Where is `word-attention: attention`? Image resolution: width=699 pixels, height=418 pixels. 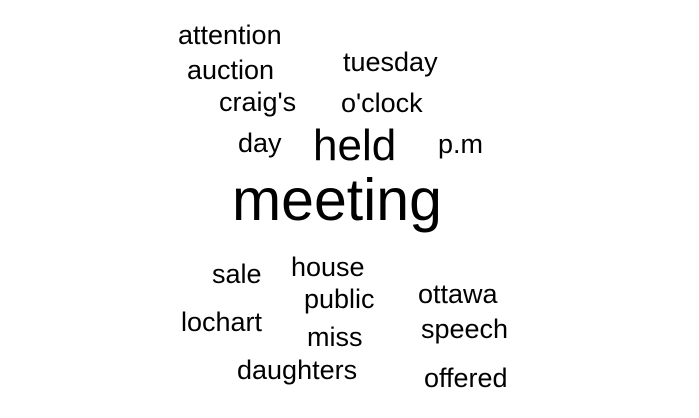
word-attention: attention is located at coordinates (230, 35).